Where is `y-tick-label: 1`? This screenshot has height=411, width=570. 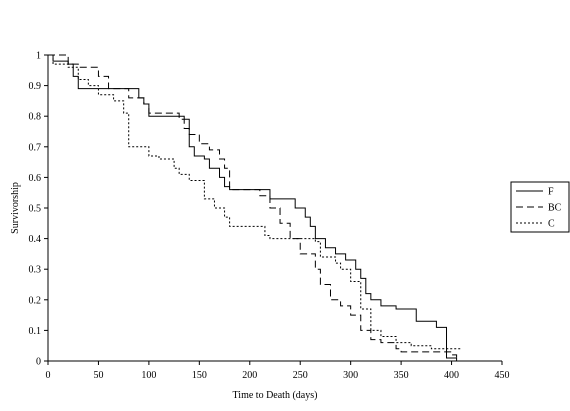 y-tick-label: 1 is located at coordinates (38, 56).